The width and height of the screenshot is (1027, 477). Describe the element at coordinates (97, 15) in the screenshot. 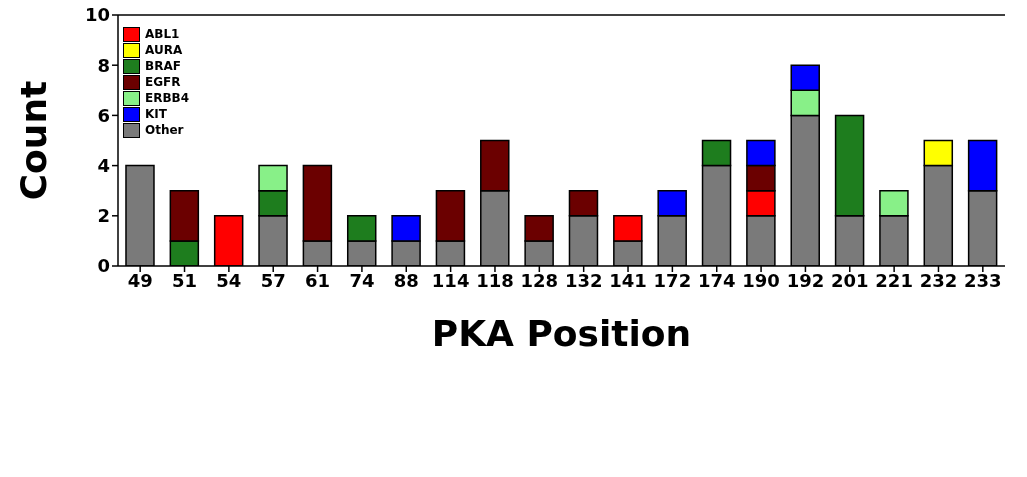

I see `y-tick-label: 10` at that location.